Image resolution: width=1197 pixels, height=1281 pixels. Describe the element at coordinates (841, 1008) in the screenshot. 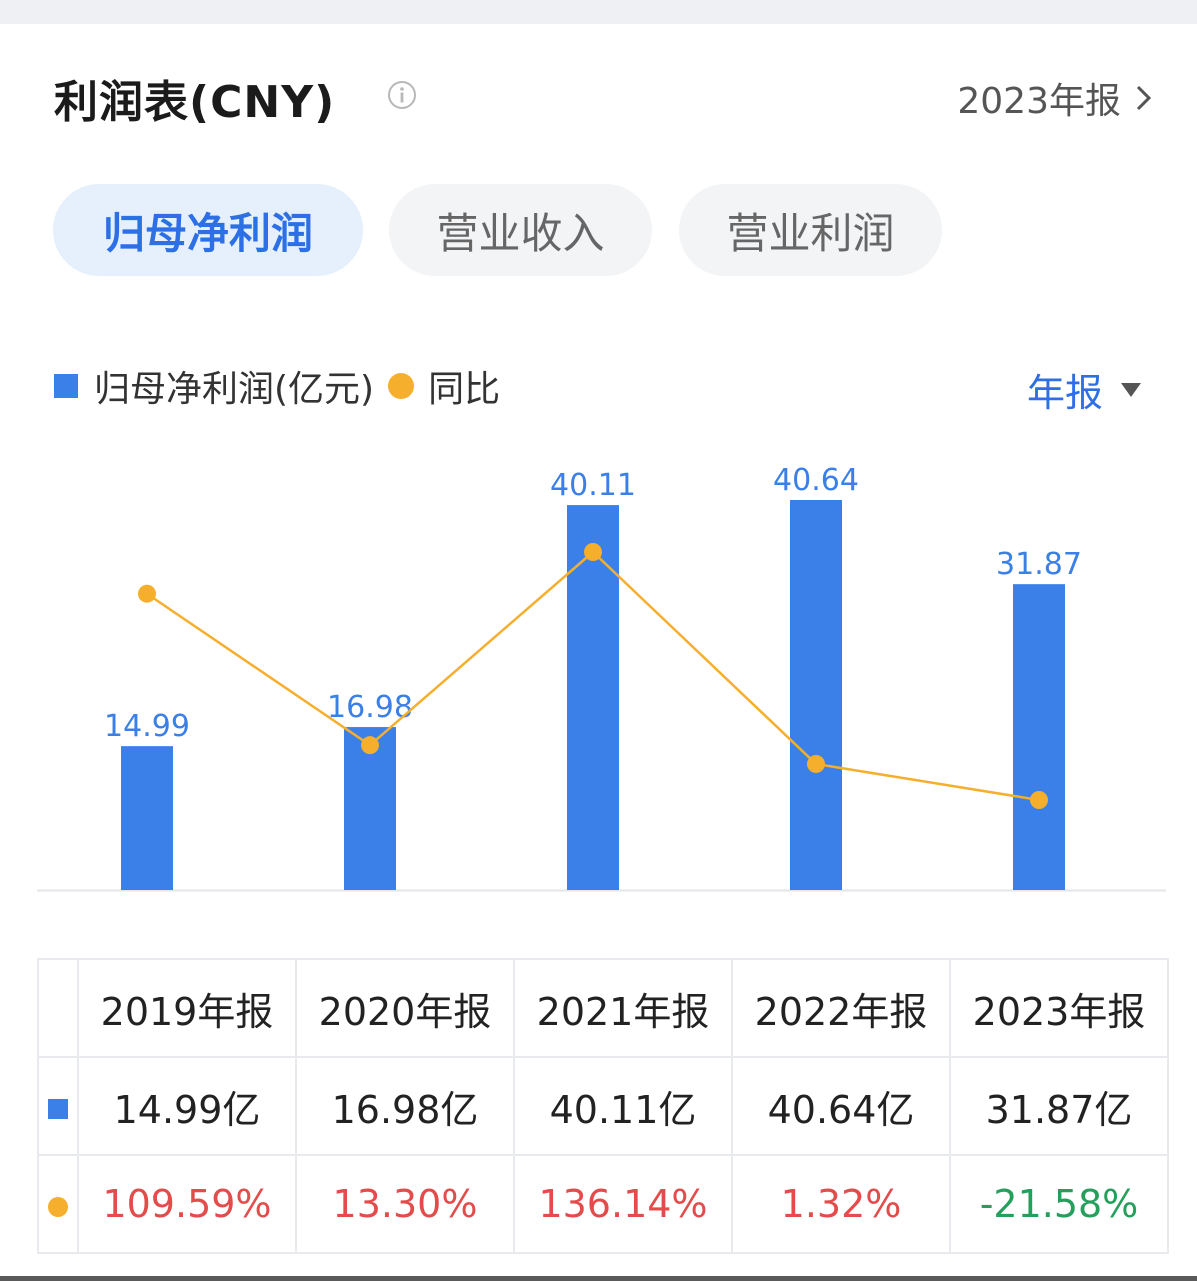

I see `table-header-cell: 2022年报` at that location.